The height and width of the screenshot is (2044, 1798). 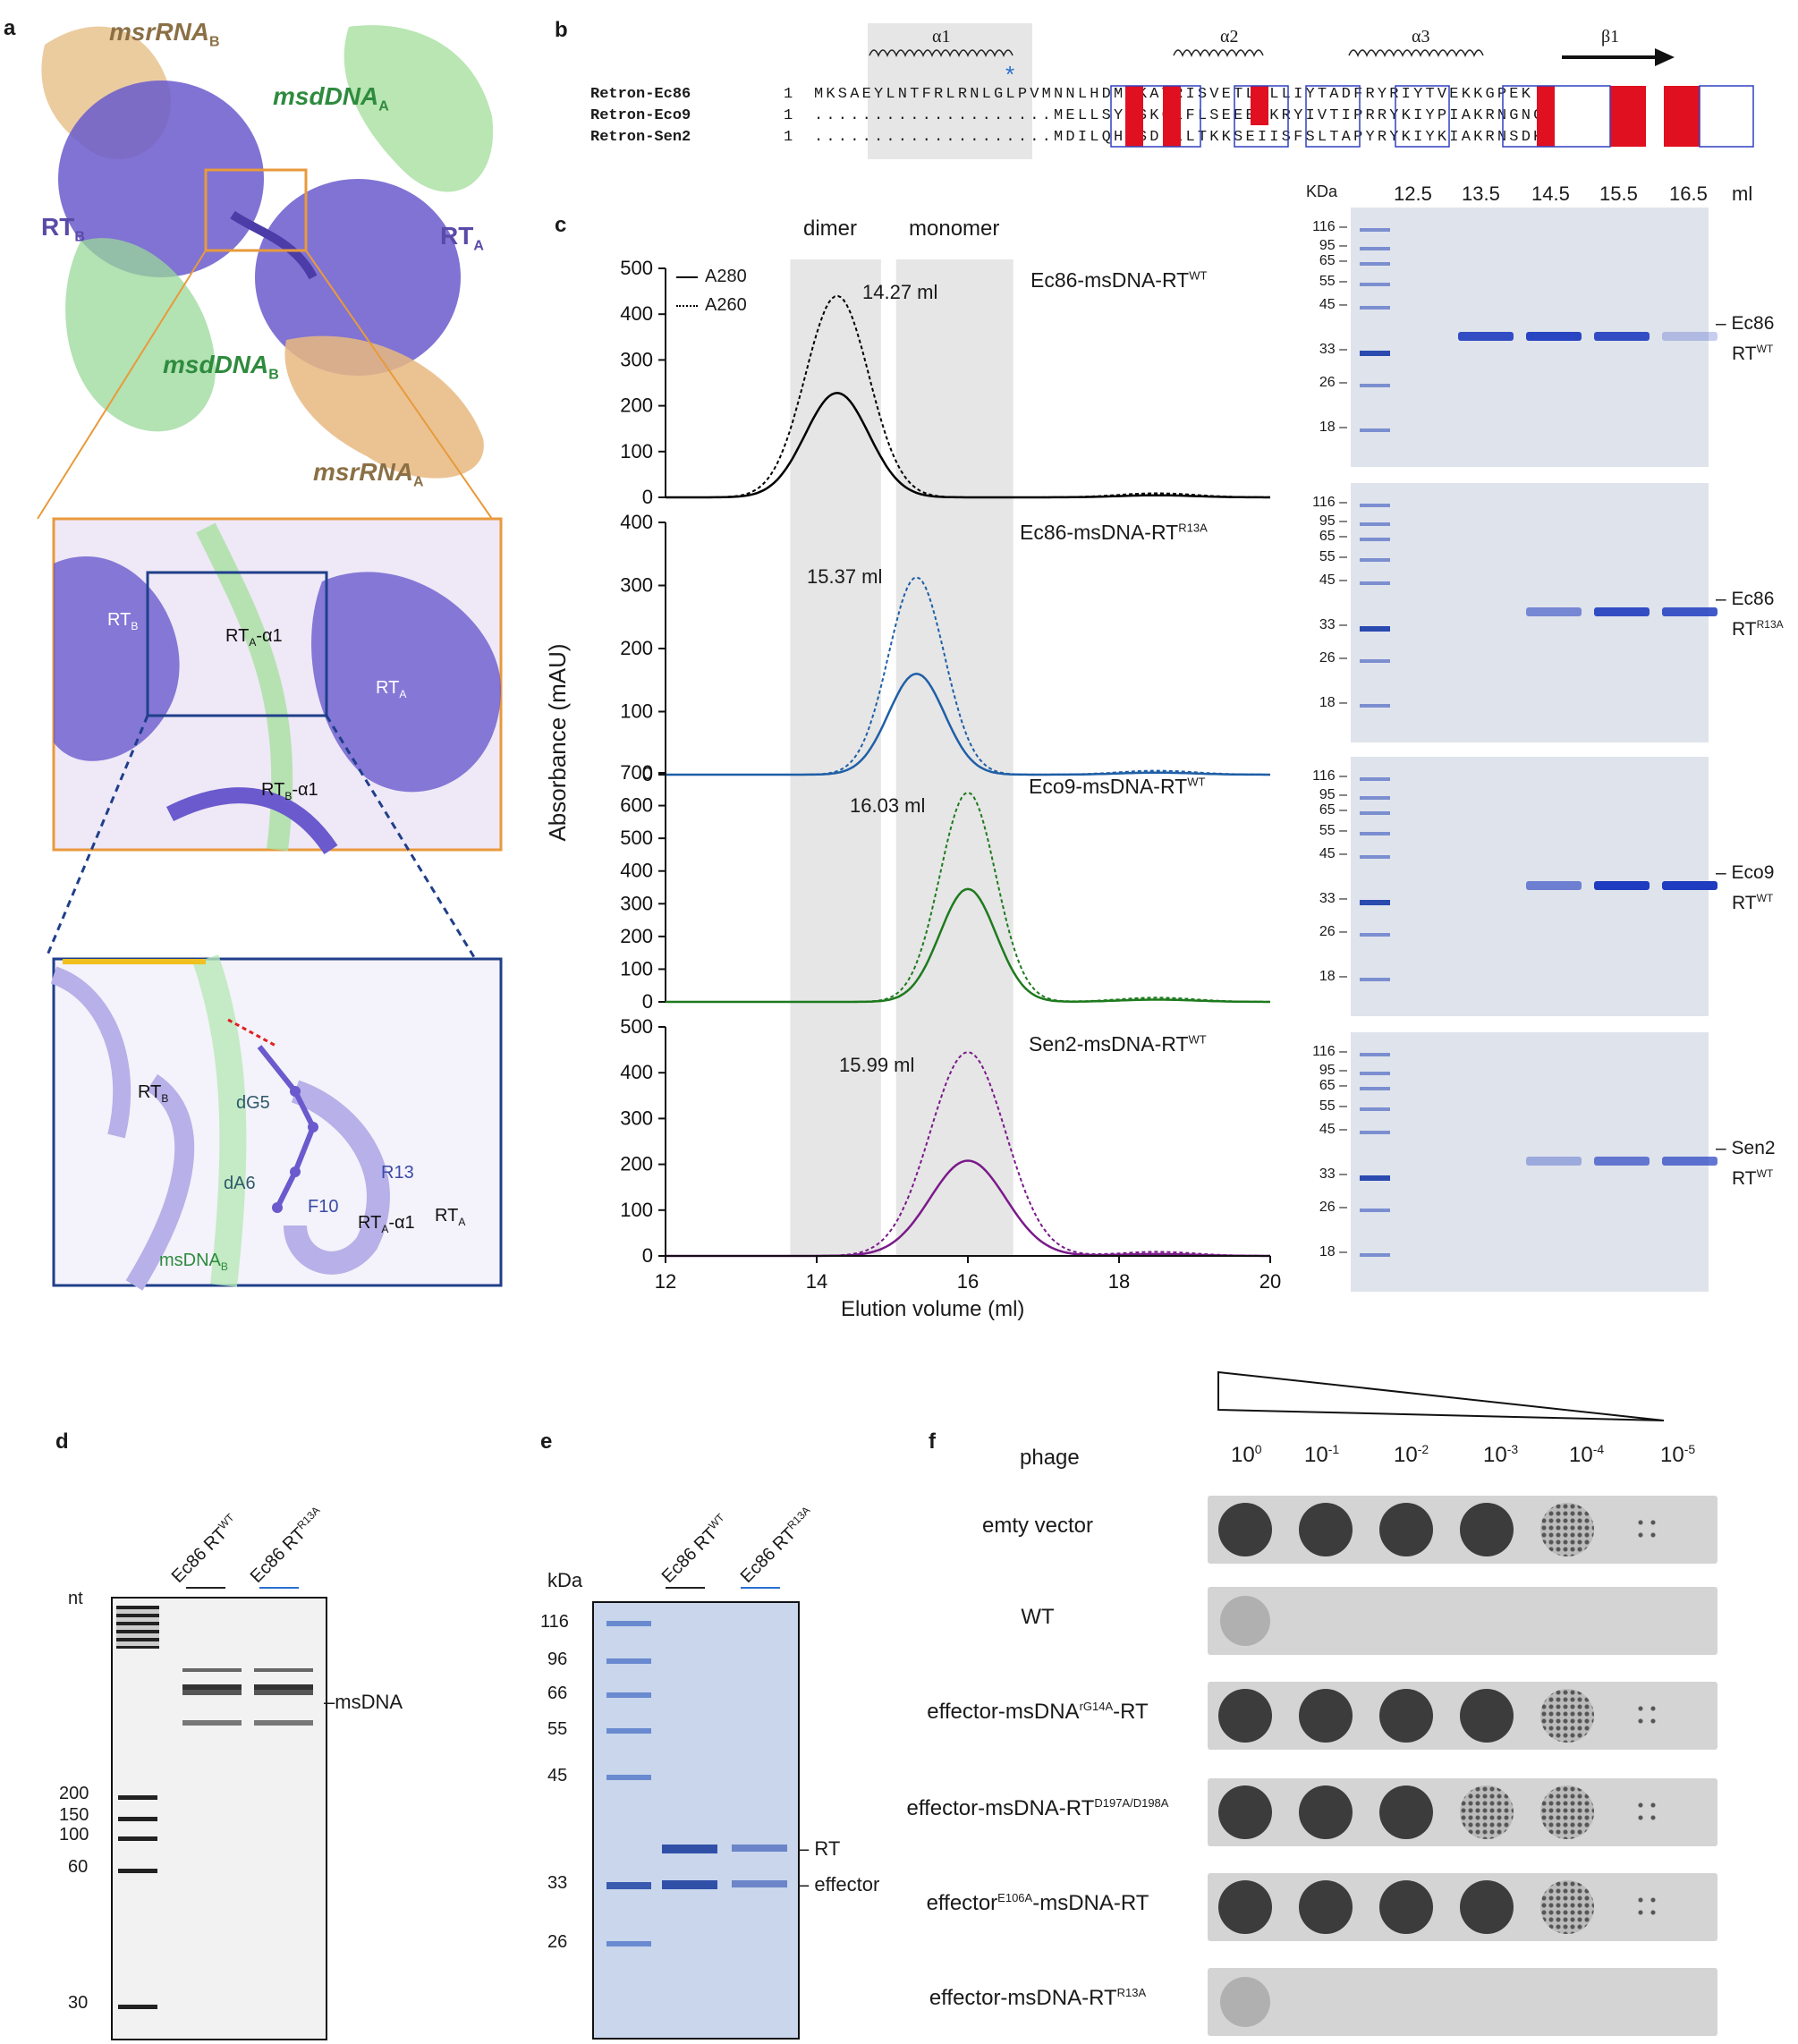 What do you see at coordinates (1114, 532) in the screenshot?
I see `chart2-title: Ec86-msDNA-RTR13A` at bounding box center [1114, 532].